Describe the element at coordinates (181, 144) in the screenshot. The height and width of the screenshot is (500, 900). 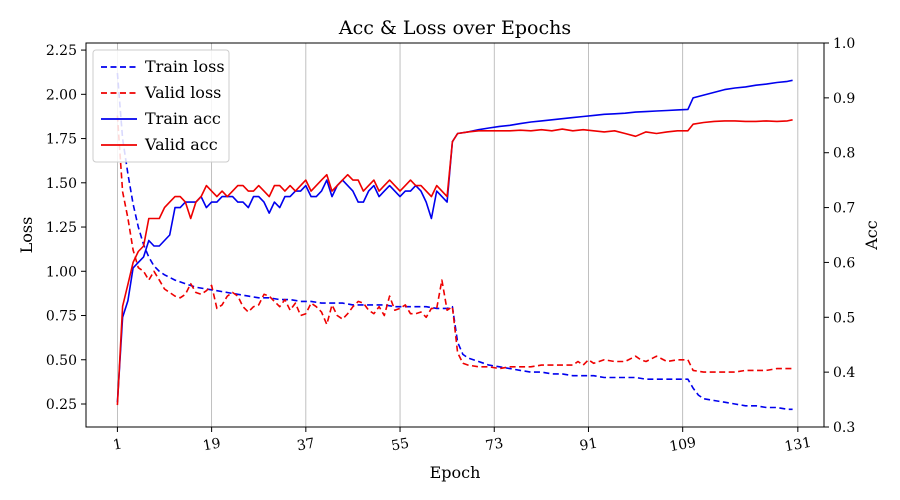
I see `legend-label: Valid acc` at that location.